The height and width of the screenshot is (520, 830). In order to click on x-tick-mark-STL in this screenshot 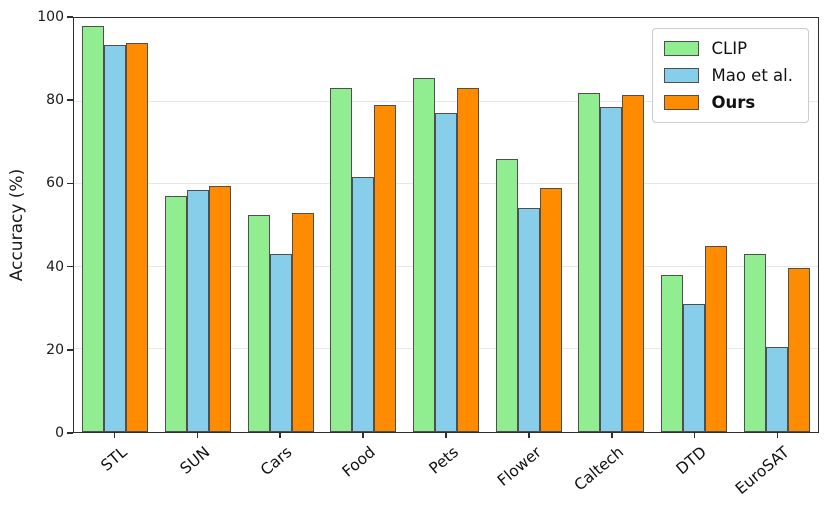, I will do `click(114, 435)`.